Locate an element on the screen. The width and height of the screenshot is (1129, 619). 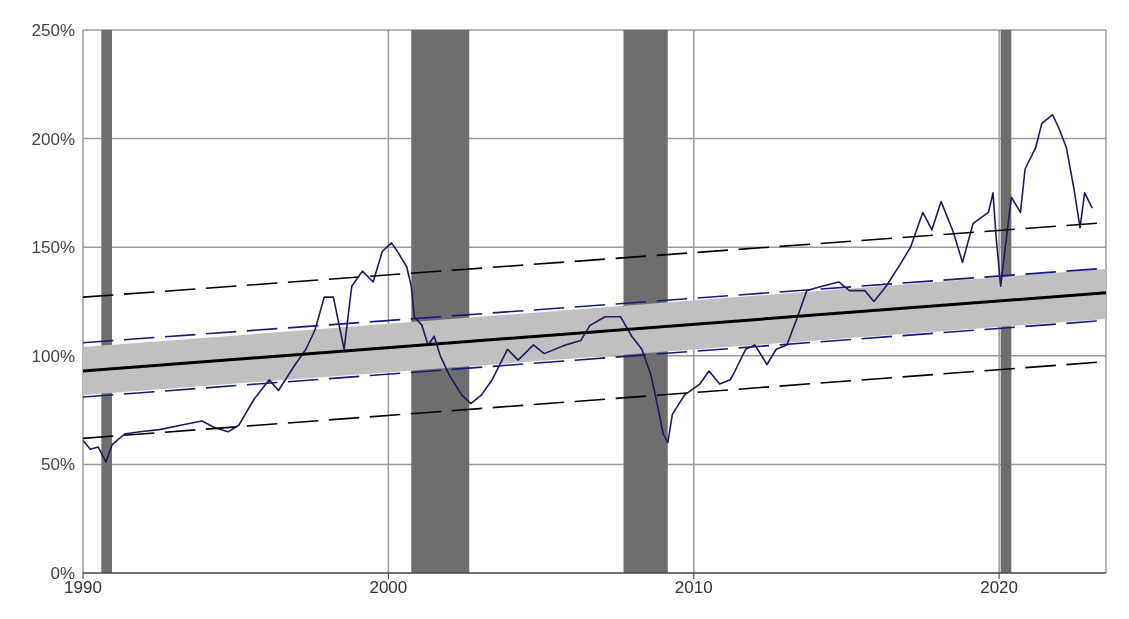
x-tick-label: 2010 is located at coordinates (693, 588).